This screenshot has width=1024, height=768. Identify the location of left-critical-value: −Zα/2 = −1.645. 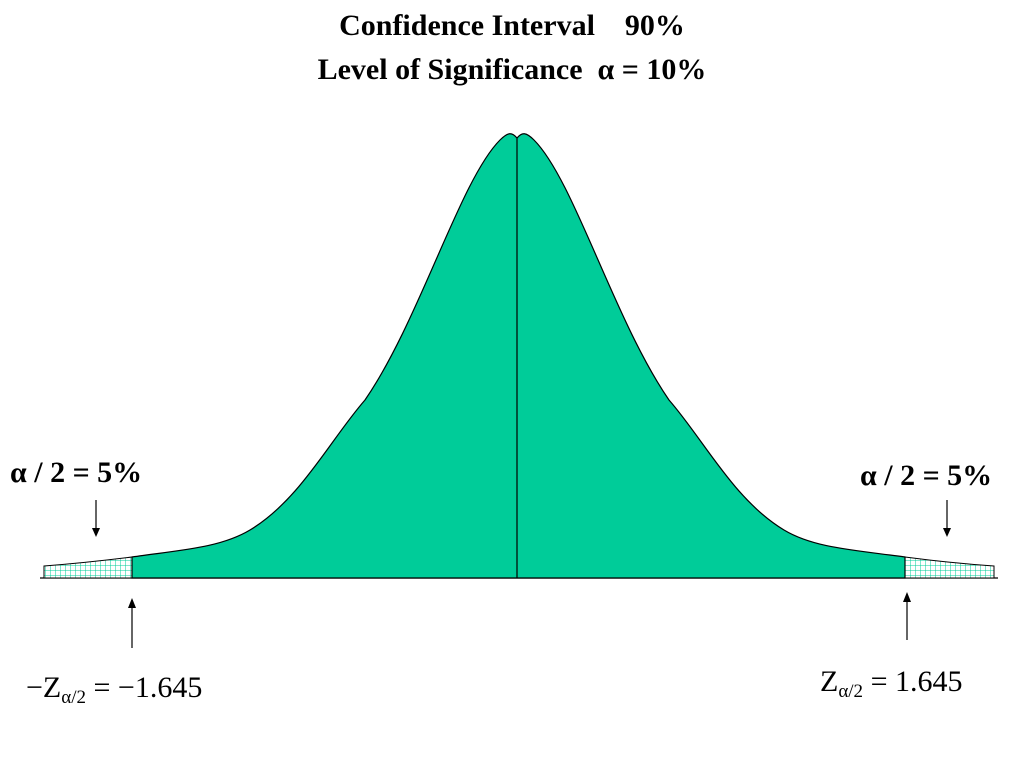
(114, 693).